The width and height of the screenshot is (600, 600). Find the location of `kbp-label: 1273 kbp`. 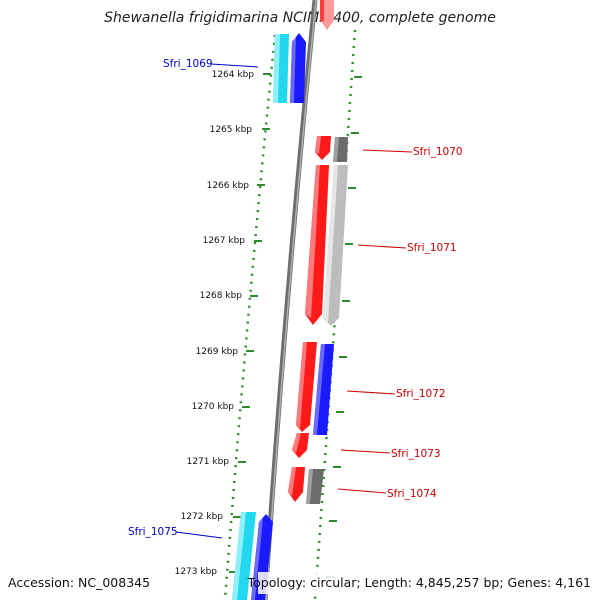

kbp-label: 1273 kbp is located at coordinates (196, 572).